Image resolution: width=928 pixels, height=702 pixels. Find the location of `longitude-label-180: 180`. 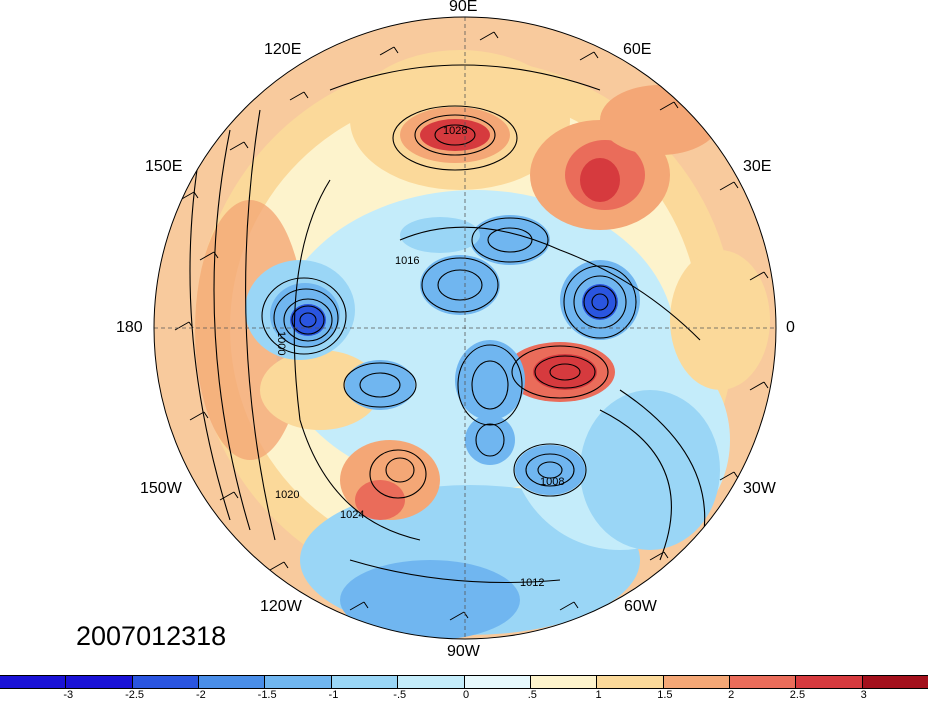

longitude-label-180: 180 is located at coordinates (129, 327).